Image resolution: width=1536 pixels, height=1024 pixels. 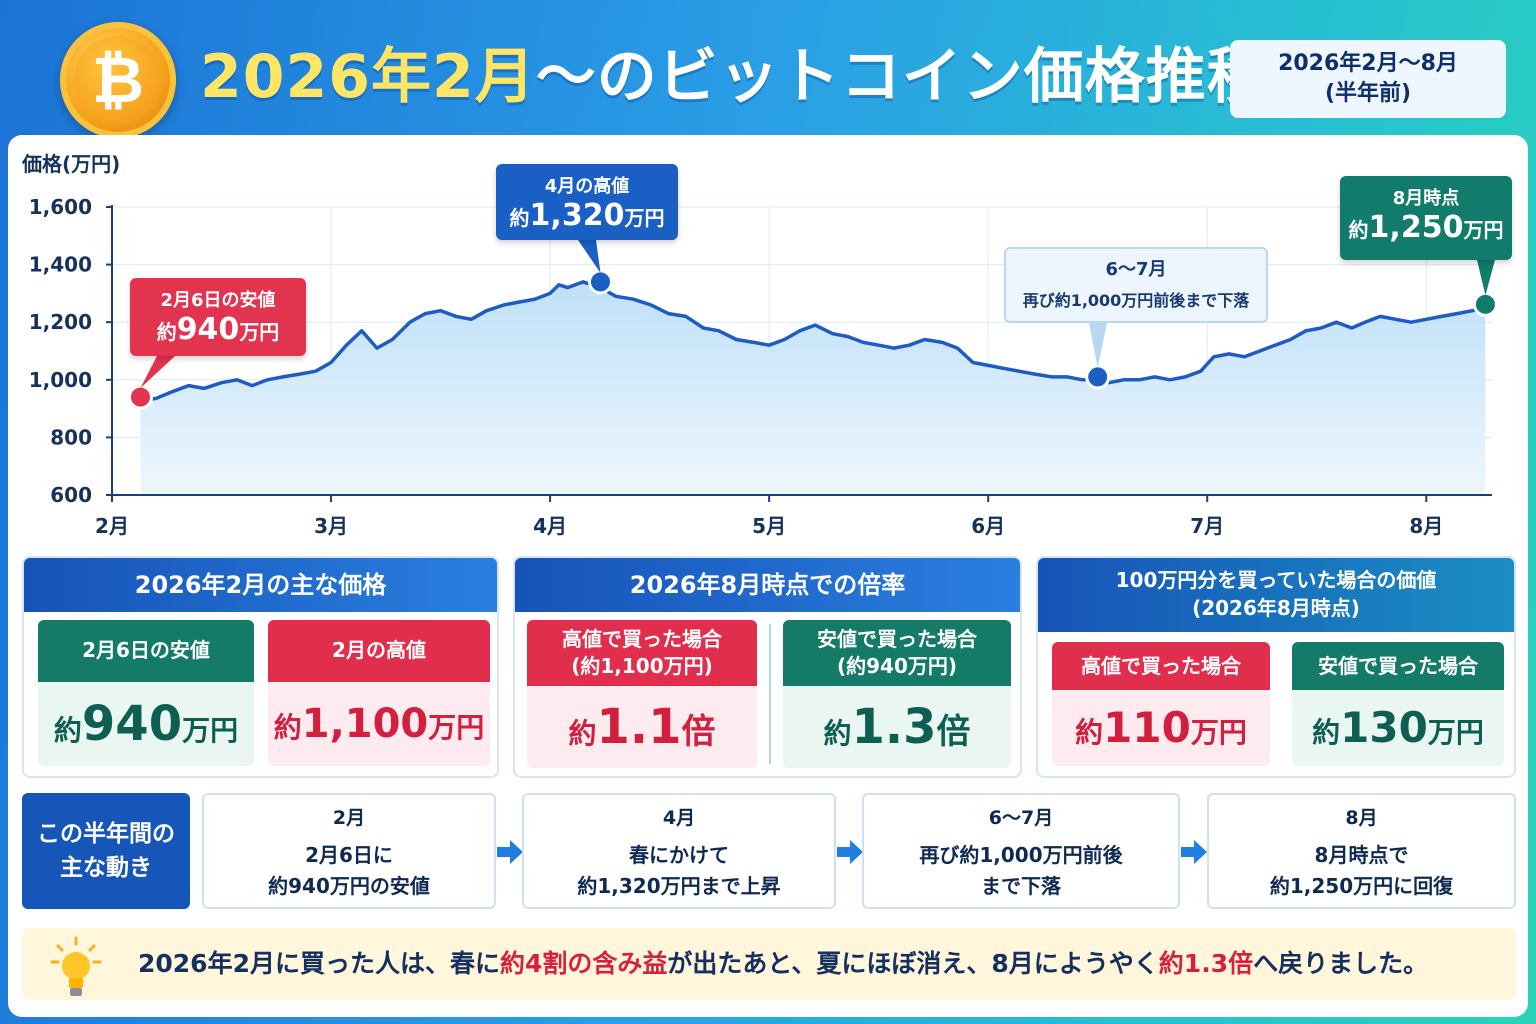 I want to click on tile-feb-low: 2月6日の安値 約940万円, so click(x=146, y=693).